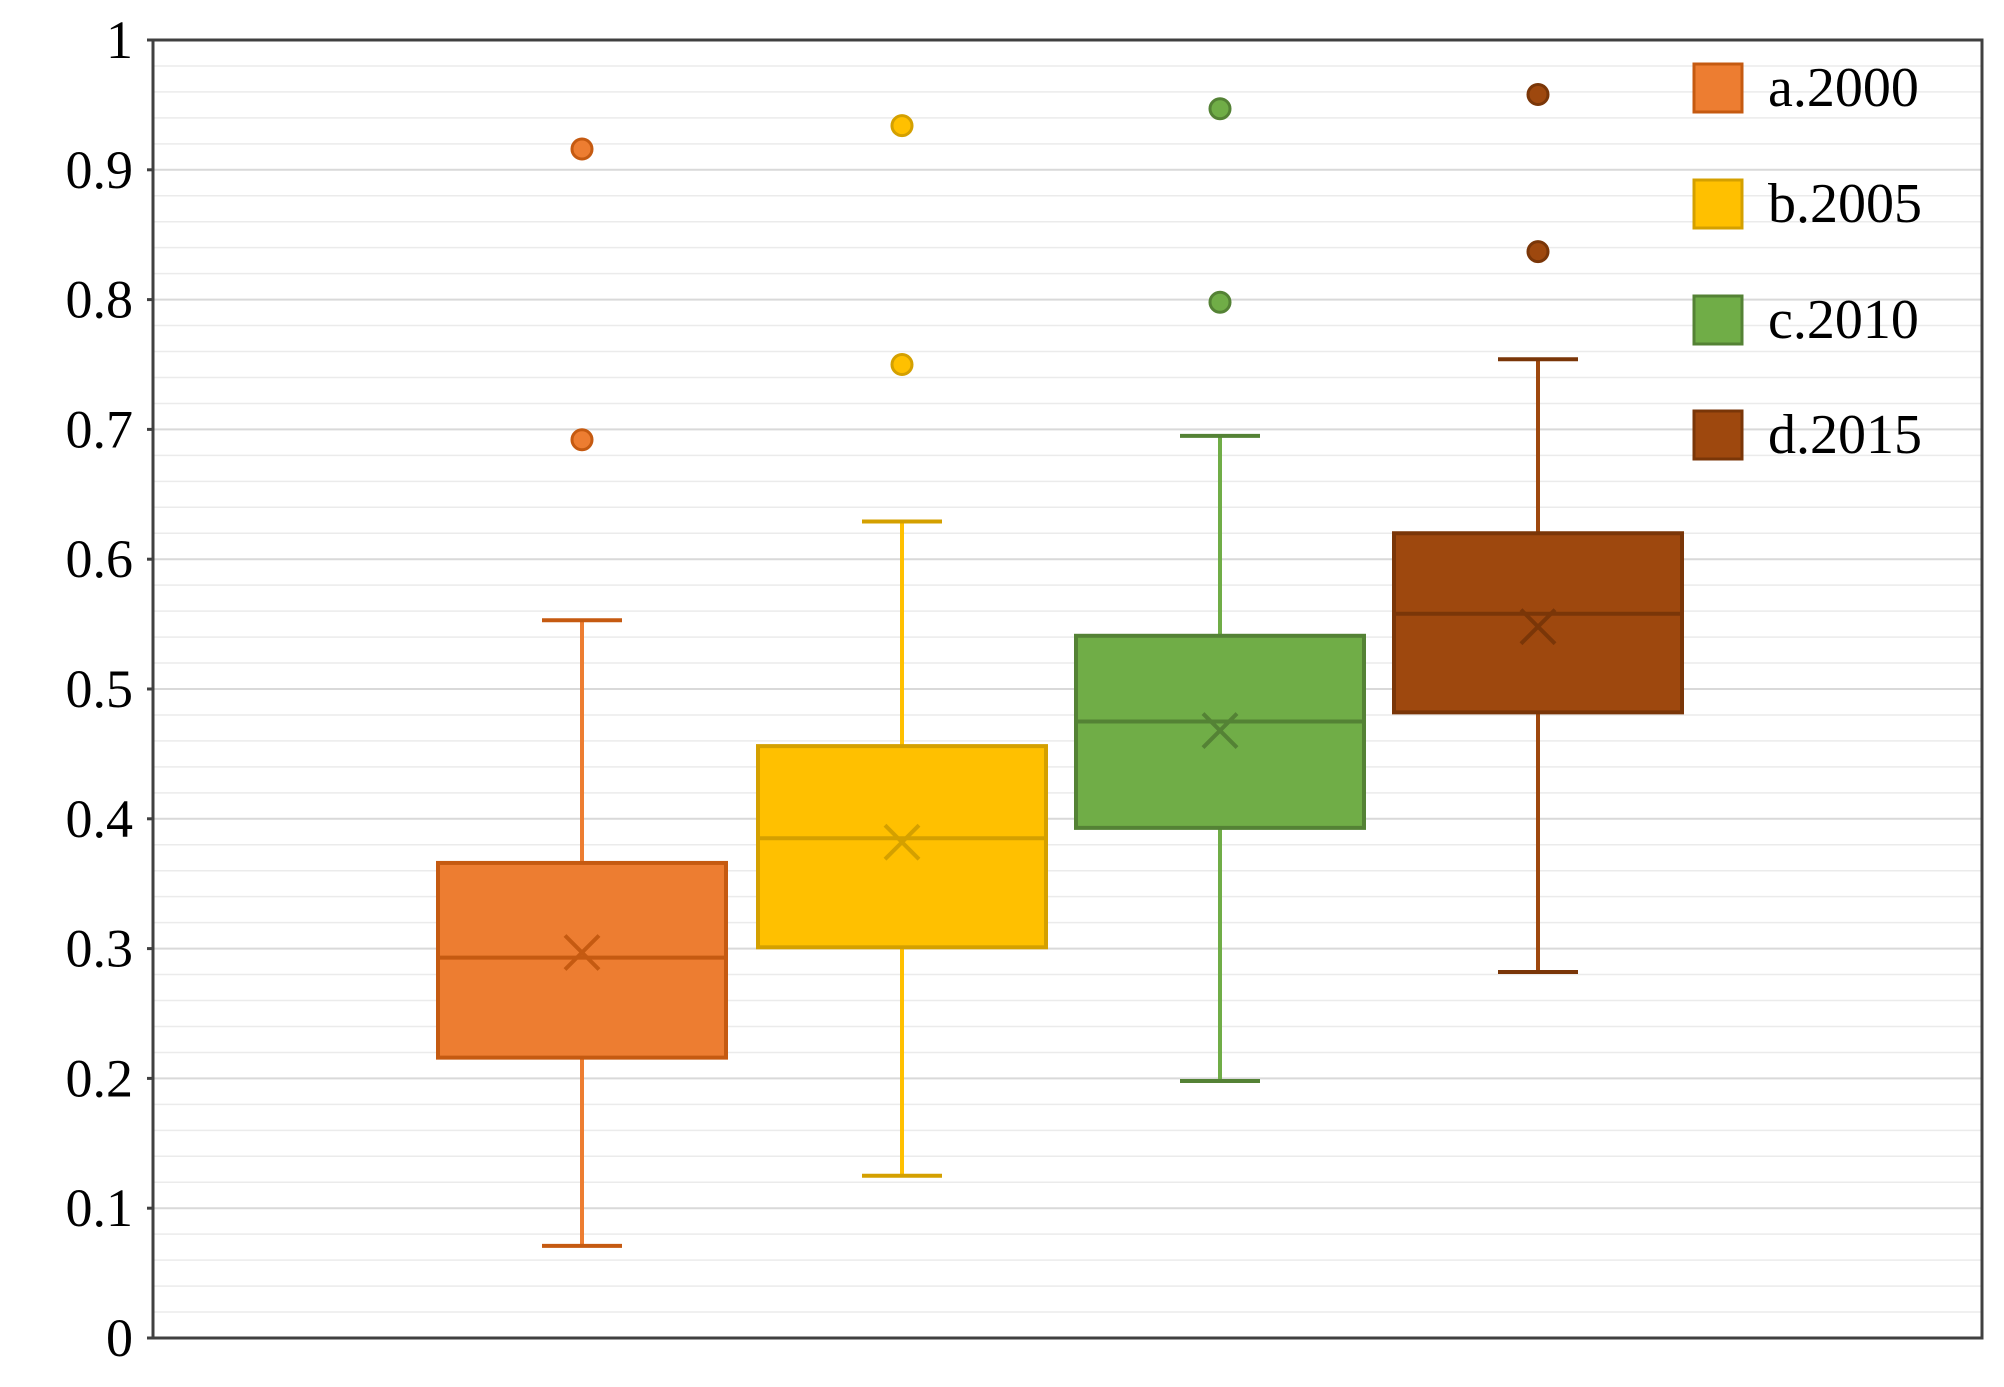  Describe the element at coordinates (1843, 320) in the screenshot. I see `legend-label: c.2010` at that location.